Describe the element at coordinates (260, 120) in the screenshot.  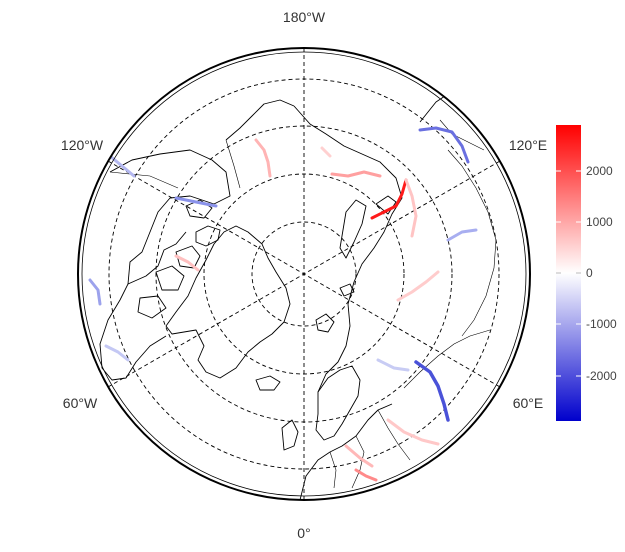
I see `alaska-coast` at that location.